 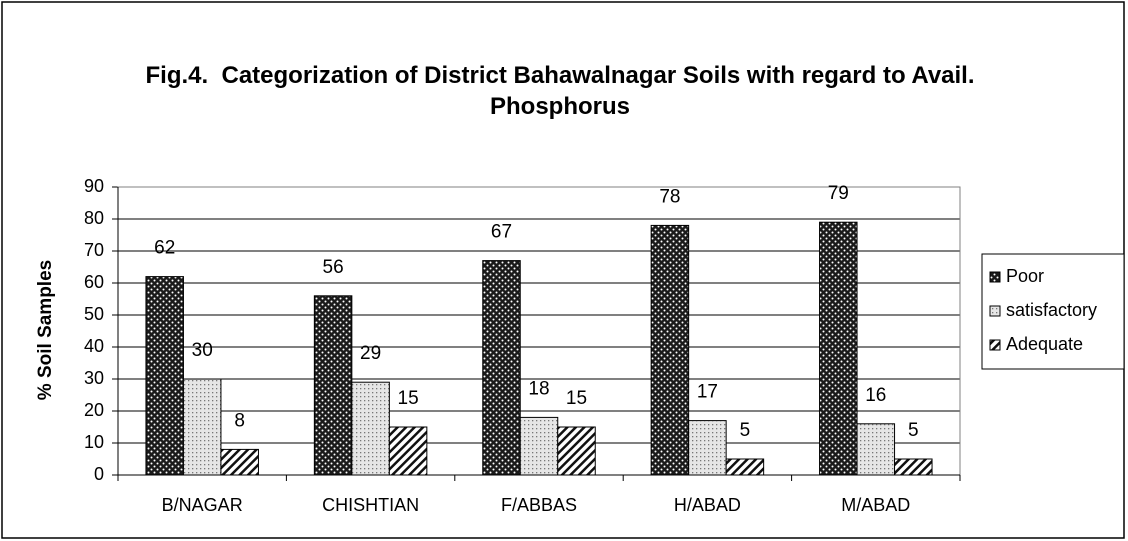 I want to click on x-tick-label: CHISHTIAN, so click(x=370, y=505).